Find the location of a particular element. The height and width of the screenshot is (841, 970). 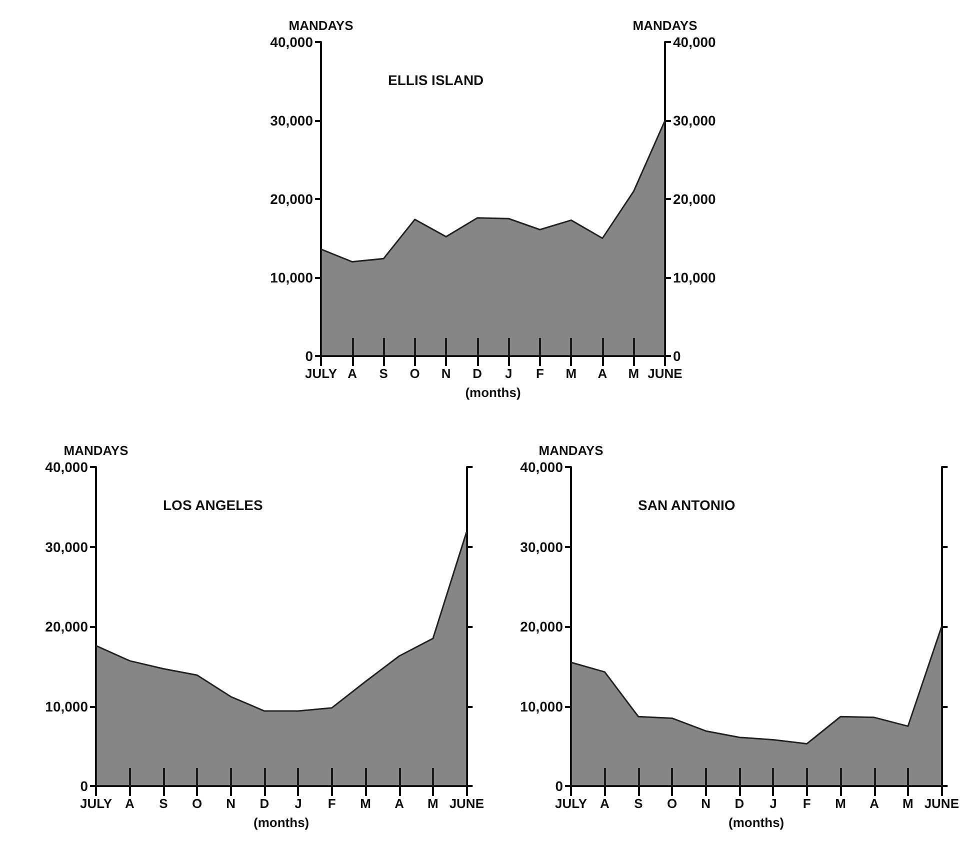

text: SAN ANTONIO is located at coordinates (687, 505).